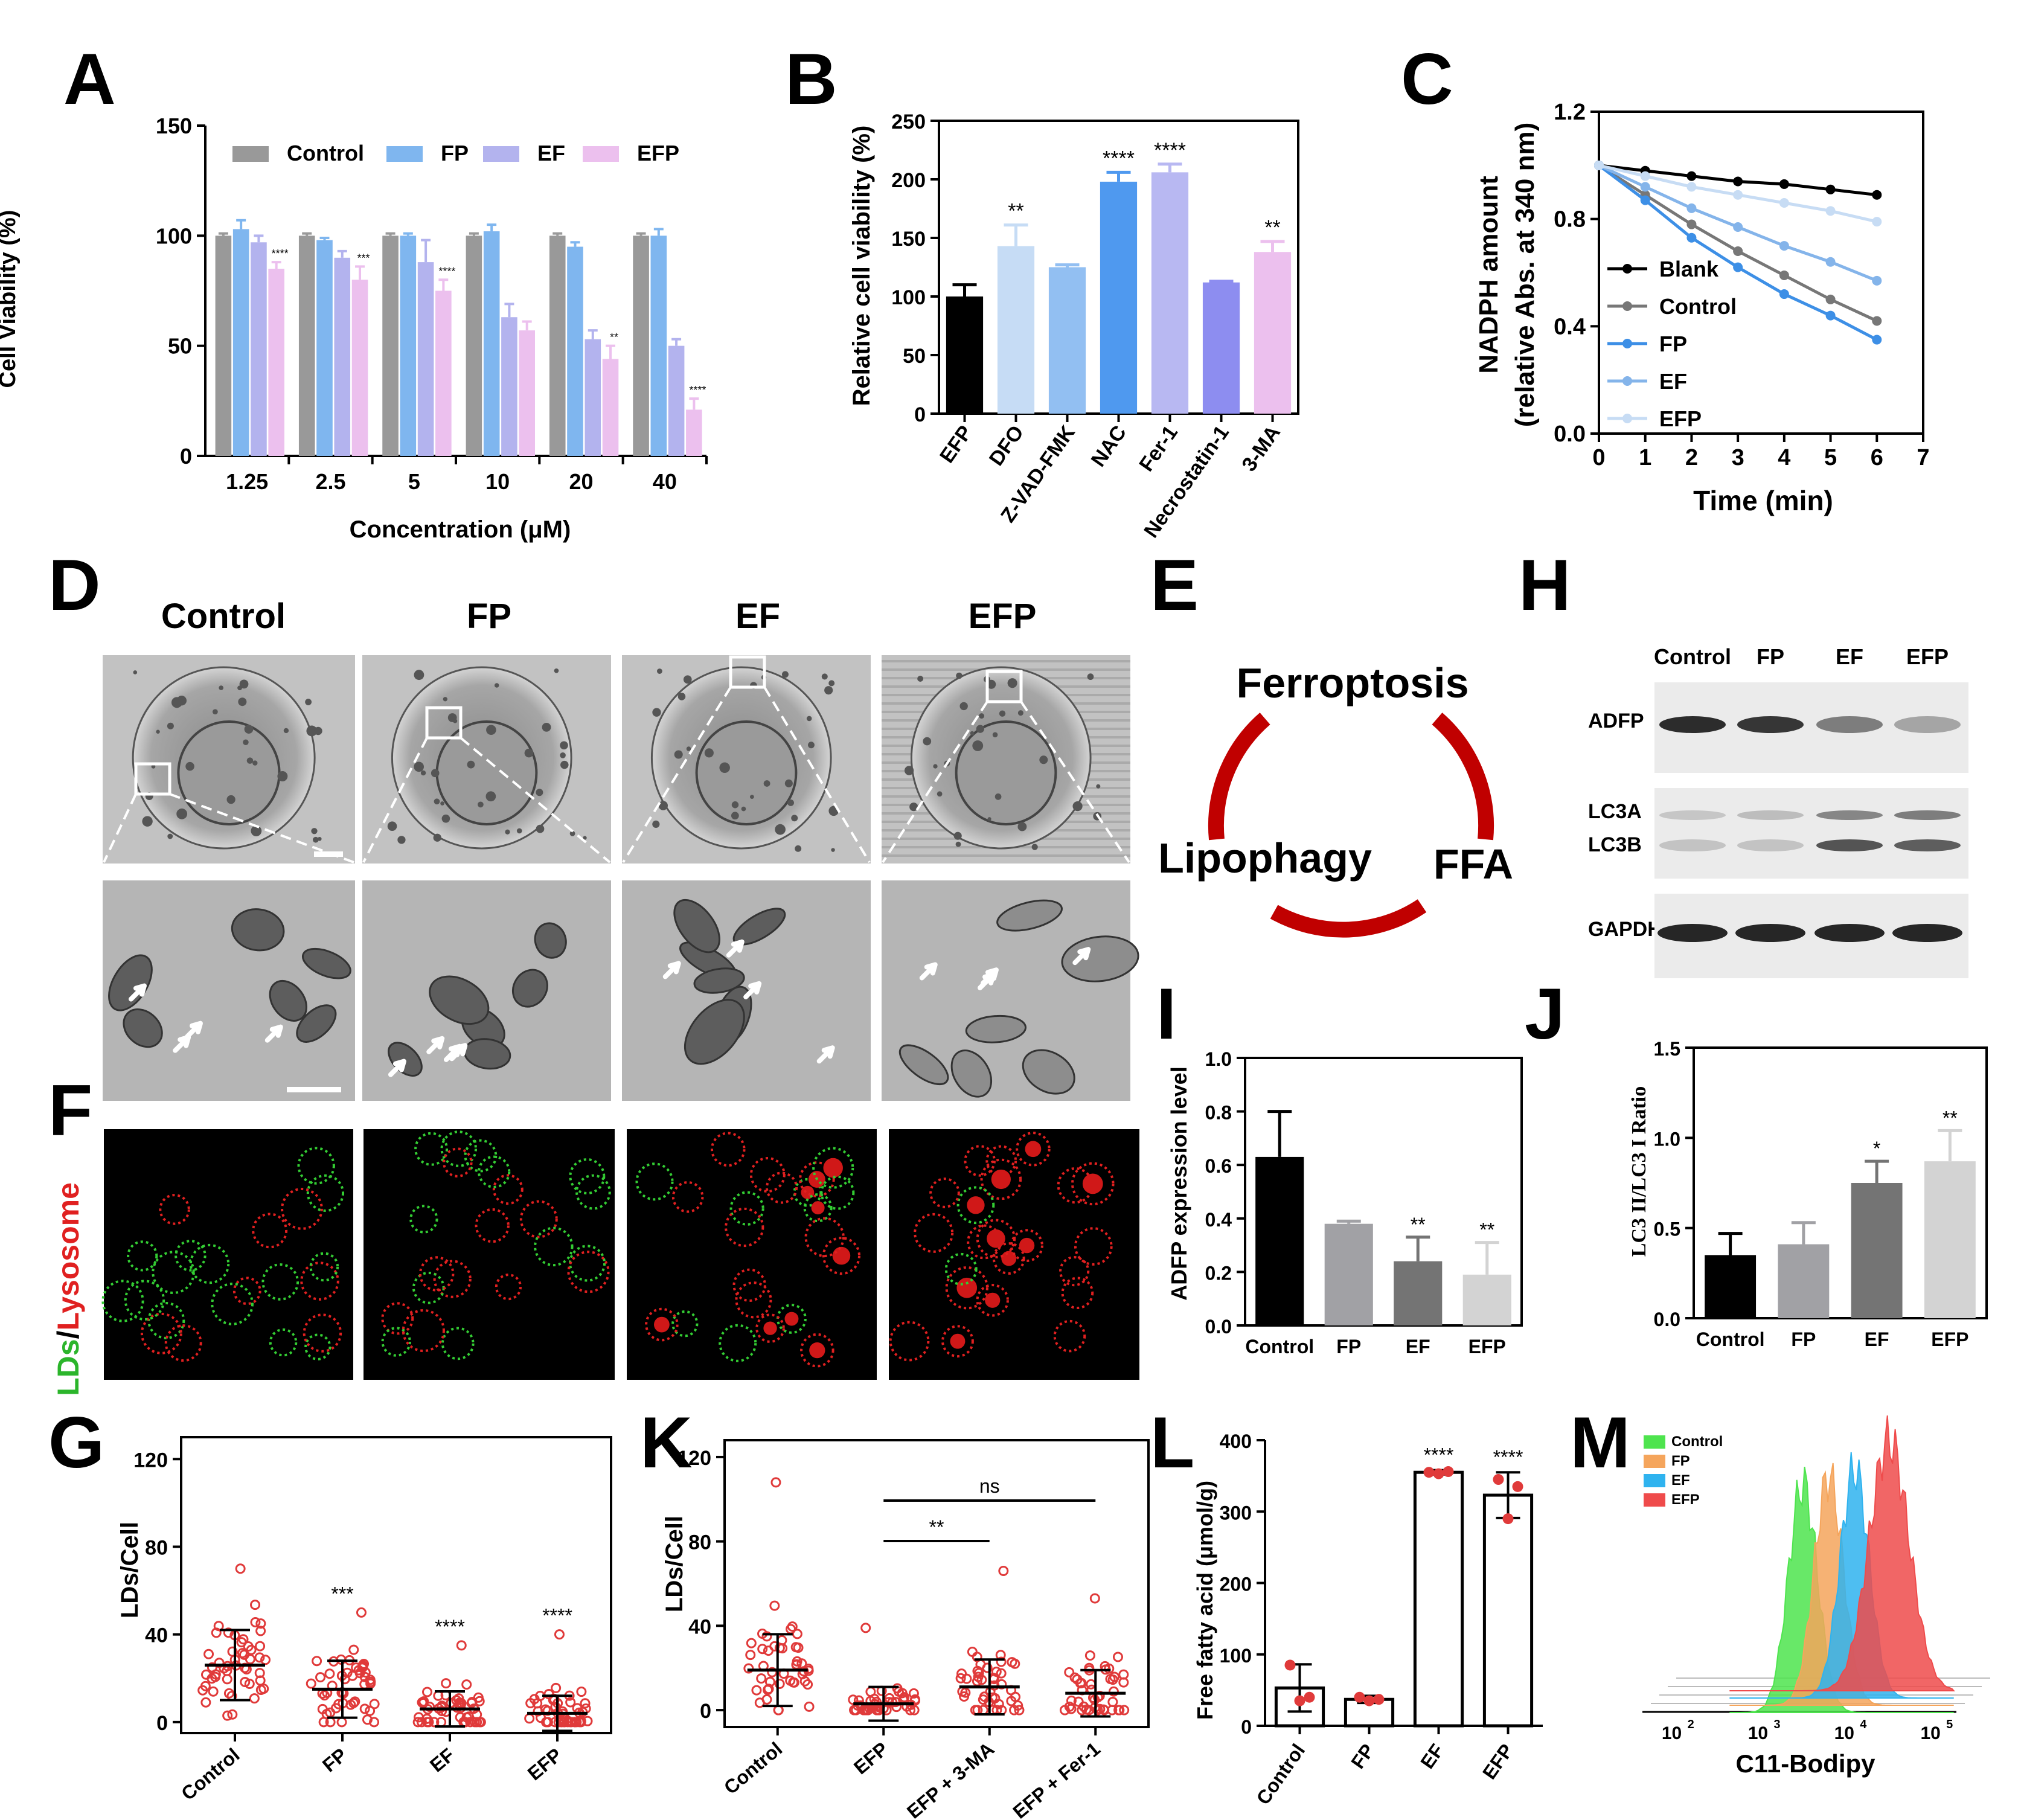  What do you see at coordinates (1691, 1724) in the screenshot?
I see `chart-m-x-tick-exponent: 2` at bounding box center [1691, 1724].